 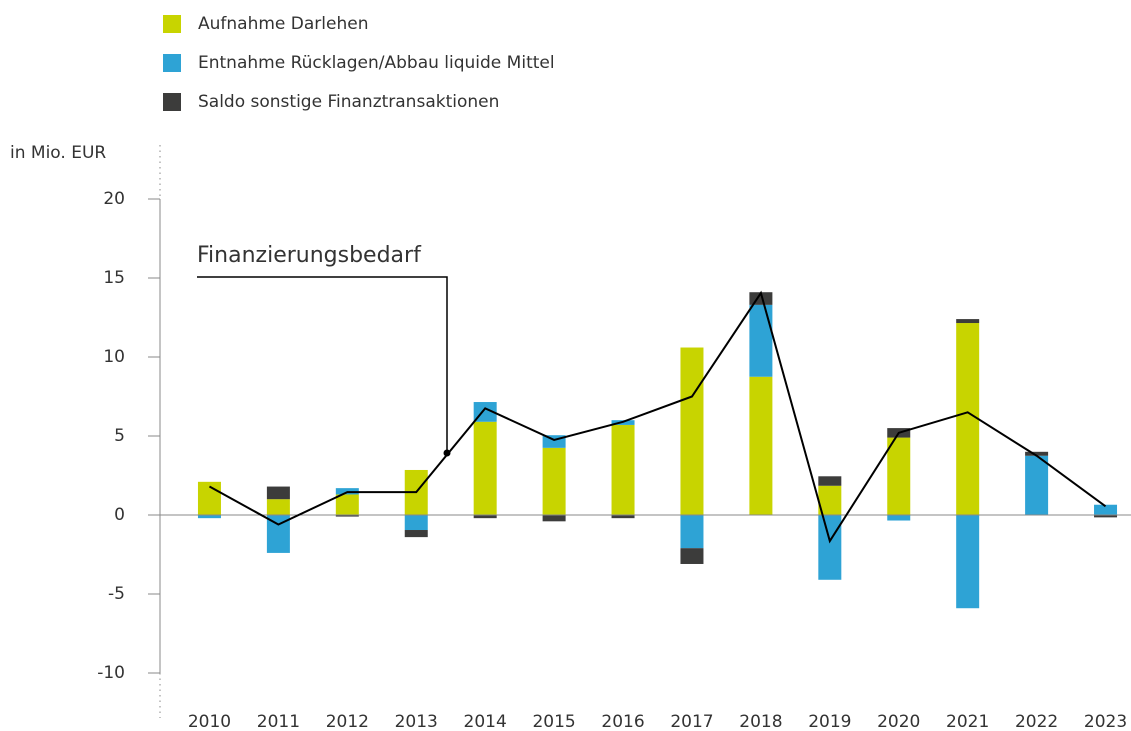 What do you see at coordinates (348, 102) in the screenshot?
I see `legend-label: Saldo sonstige Finanztransaktionen` at bounding box center [348, 102].